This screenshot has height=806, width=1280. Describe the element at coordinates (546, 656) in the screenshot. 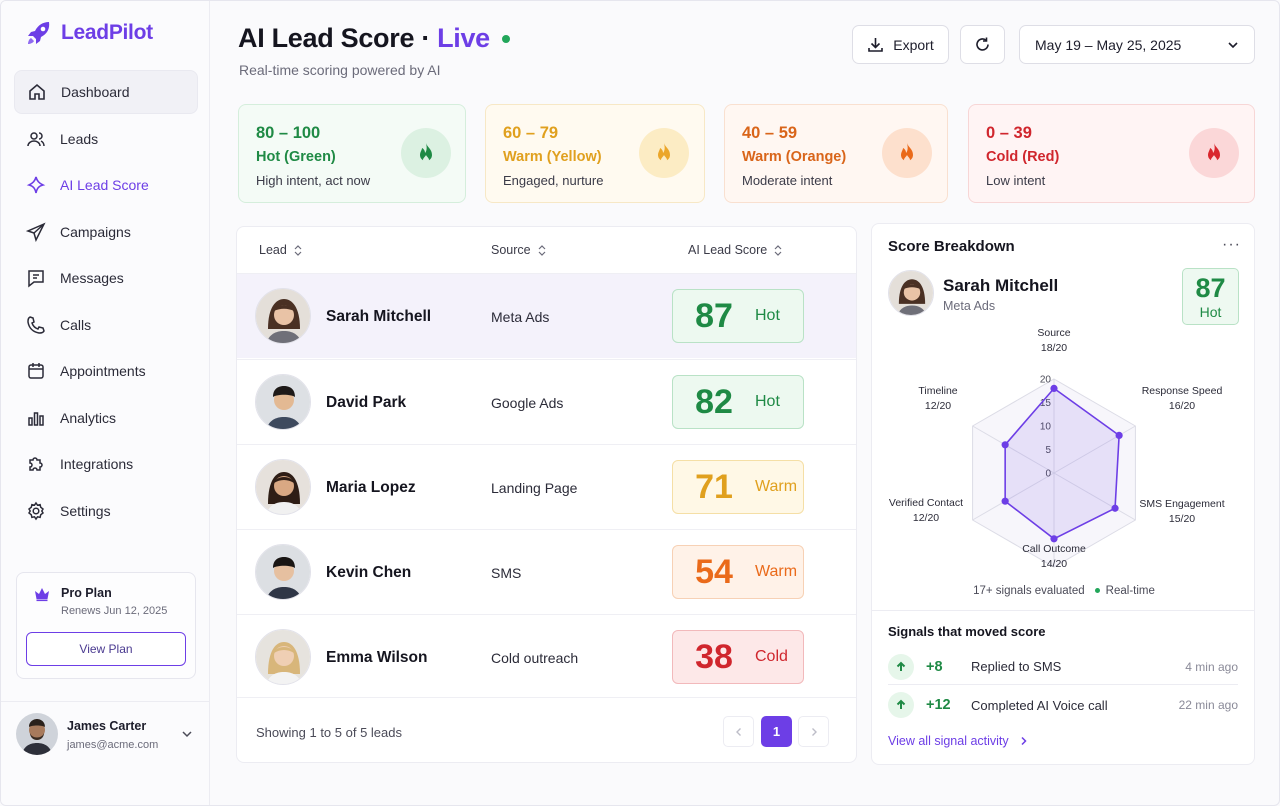

I see `table-row: Emma Wilson Cold outreach 38 Cold` at that location.